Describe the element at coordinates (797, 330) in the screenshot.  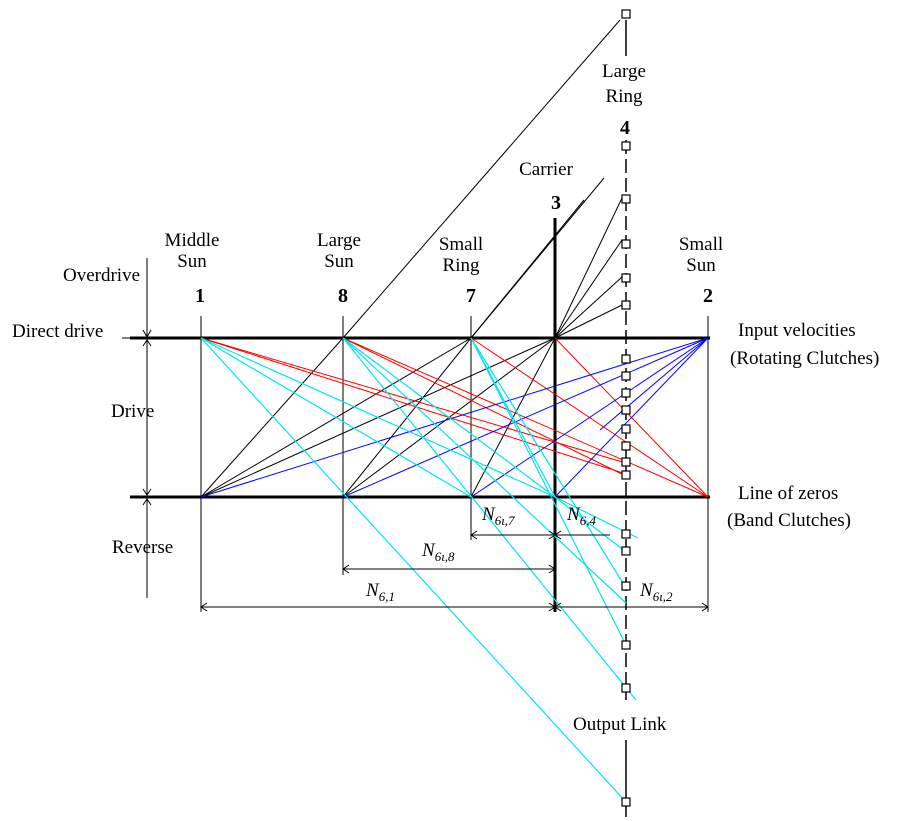
I see `label-input-velocities: Input velocities` at that location.